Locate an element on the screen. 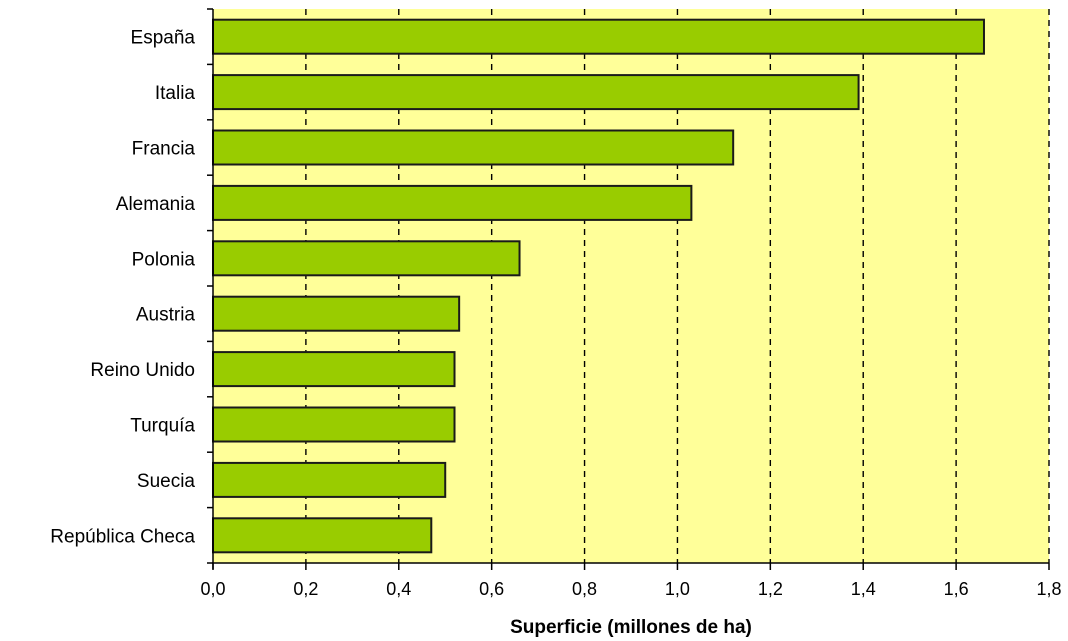 The height and width of the screenshot is (641, 1068). x-tick-label: 1,4 is located at coordinates (863, 589).